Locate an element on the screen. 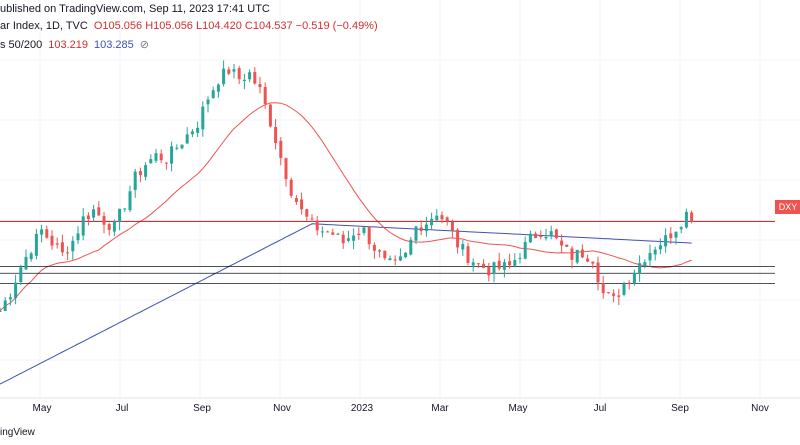 The height and width of the screenshot is (445, 800). x-tick-label: Jul is located at coordinates (122, 408).